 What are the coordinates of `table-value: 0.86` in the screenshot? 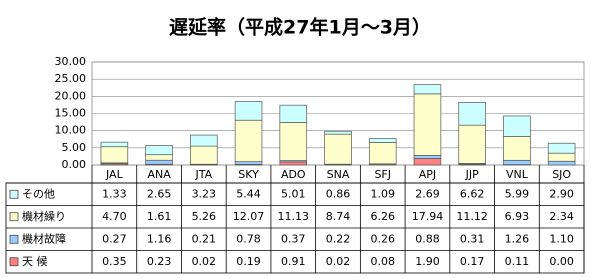 It's located at (338, 193).